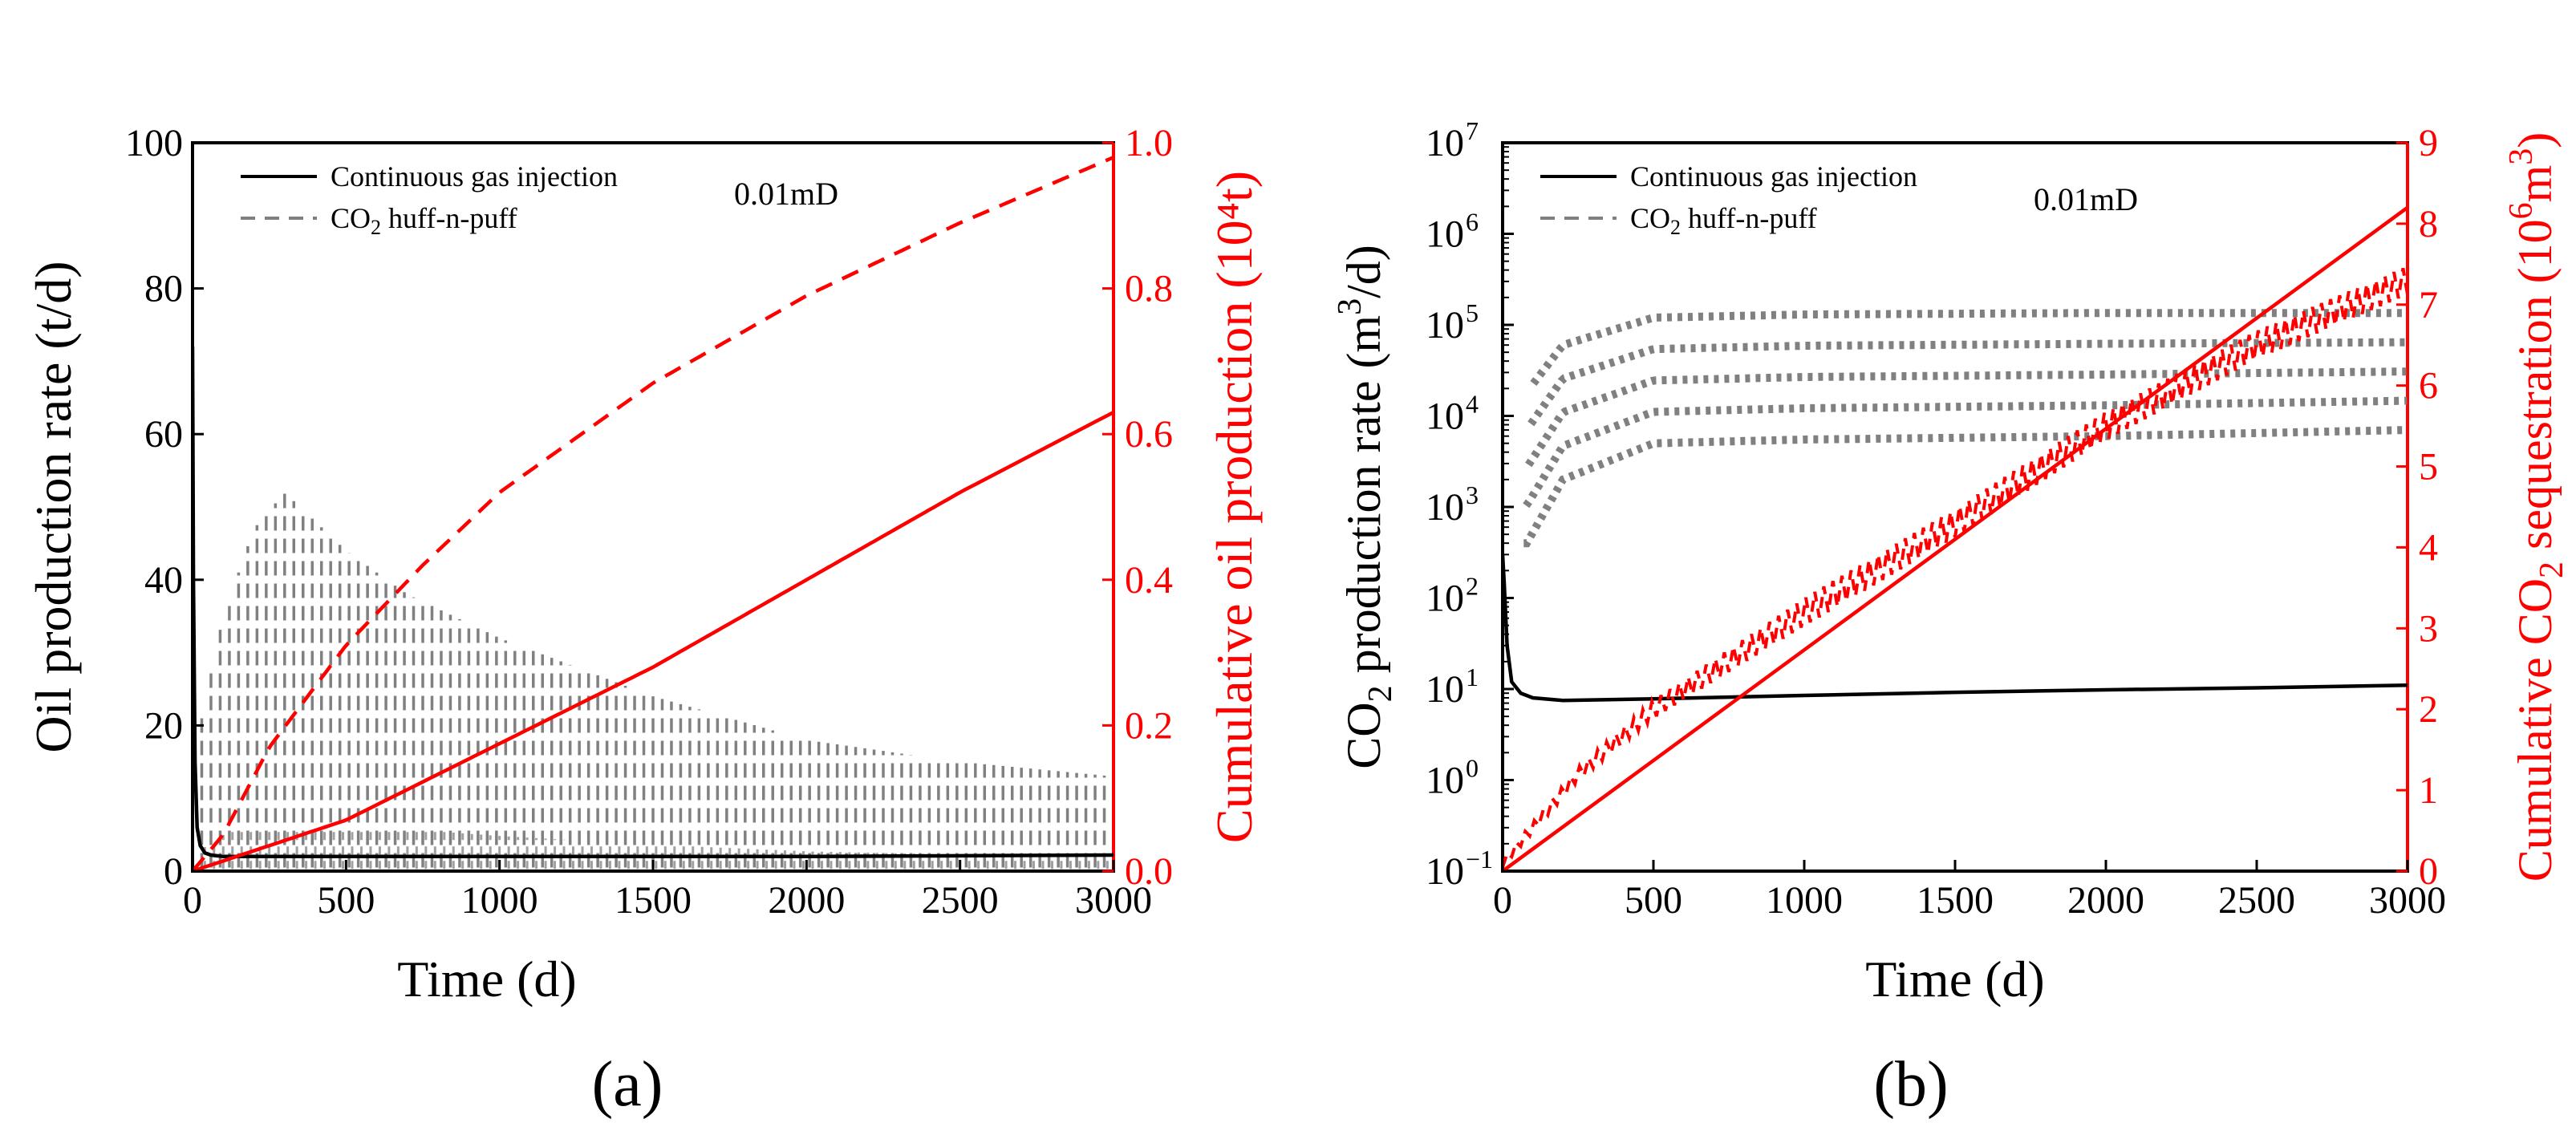  What do you see at coordinates (173, 871) in the screenshot?
I see `y-left-tick-label: 0` at bounding box center [173, 871].